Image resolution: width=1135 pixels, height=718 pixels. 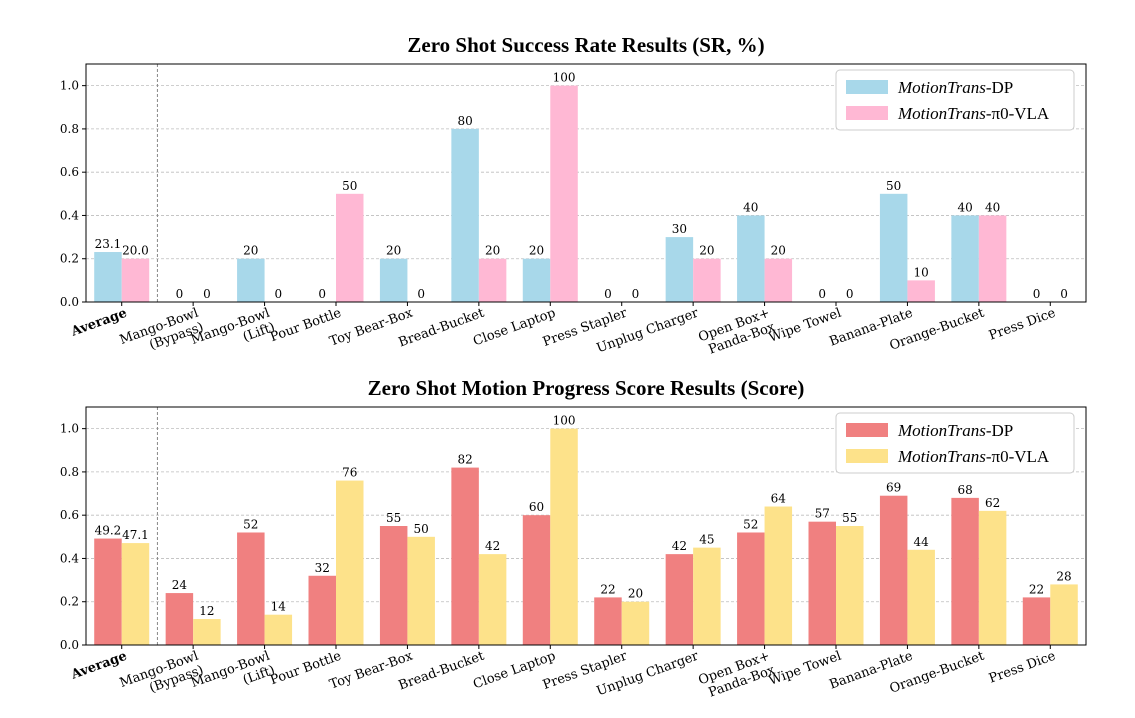 I want to click on bar-value-label: 64, so click(x=779, y=499).